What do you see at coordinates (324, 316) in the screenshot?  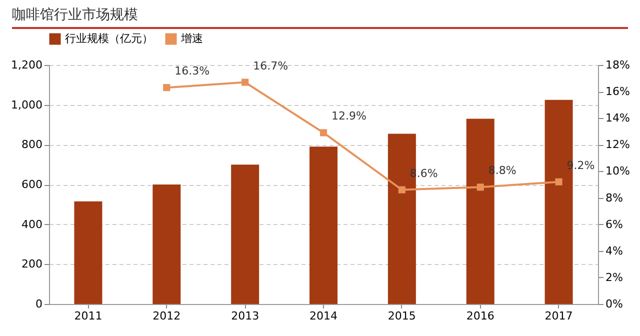 I see `x-tick-label: 2014` at bounding box center [324, 316].